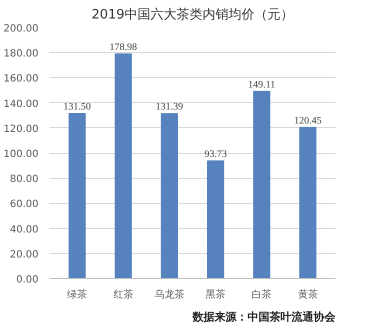  I want to click on y-tick-label: 60.00, so click(24, 204).